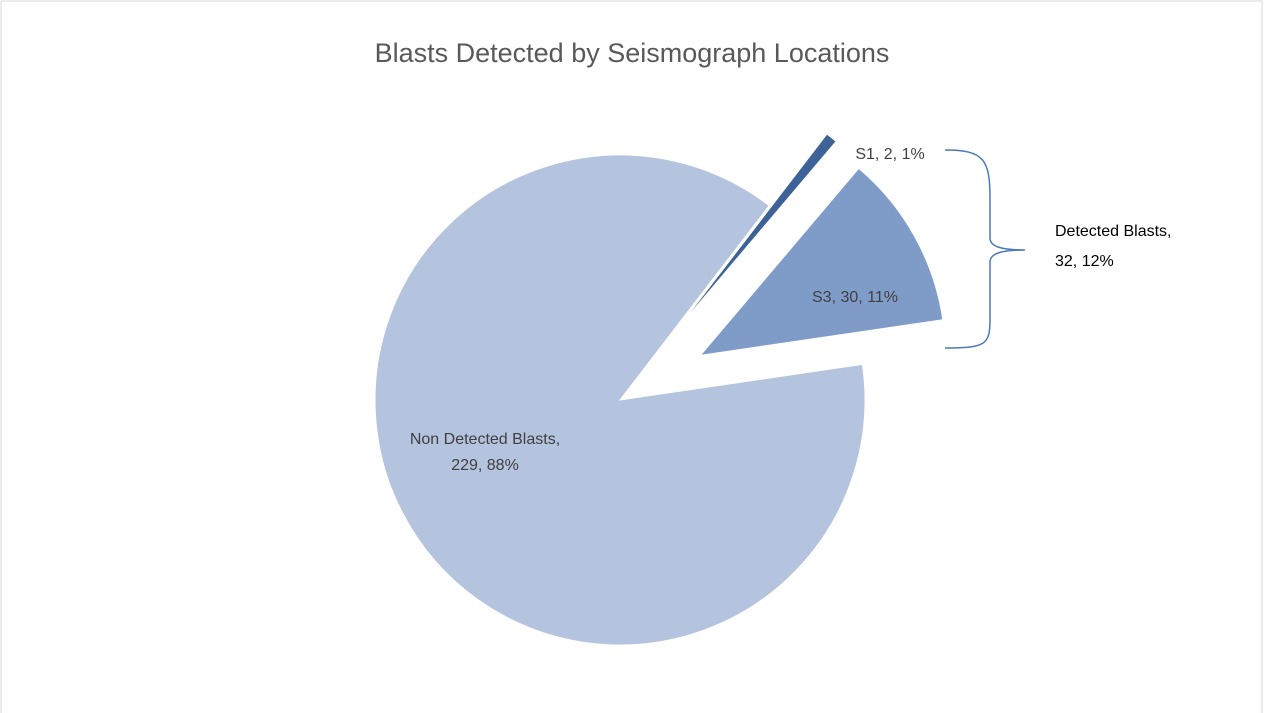 The width and height of the screenshot is (1264, 713). I want to click on chart-title: Blasts Detected by Seismograph Locations, so click(632, 53).